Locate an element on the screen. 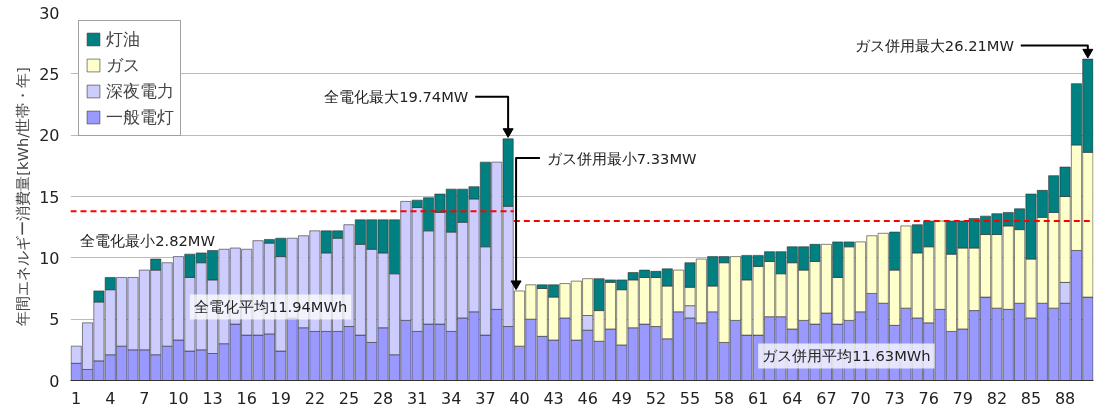 Image resolution: width=1113 pixels, height=416 pixels. x-tick-label: 88 is located at coordinates (1065, 398).